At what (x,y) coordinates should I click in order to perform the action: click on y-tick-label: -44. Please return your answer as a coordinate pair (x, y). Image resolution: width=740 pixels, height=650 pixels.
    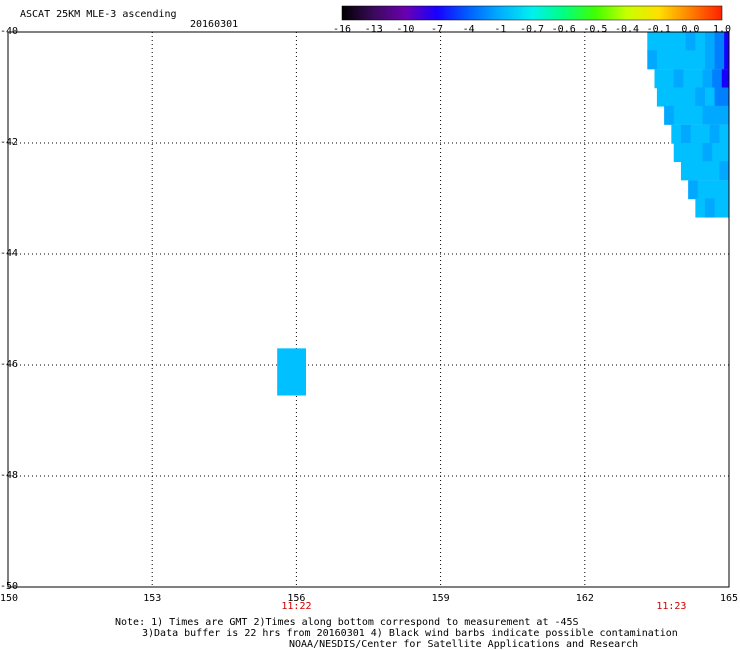
    Looking at the image, I should click on (9, 253).